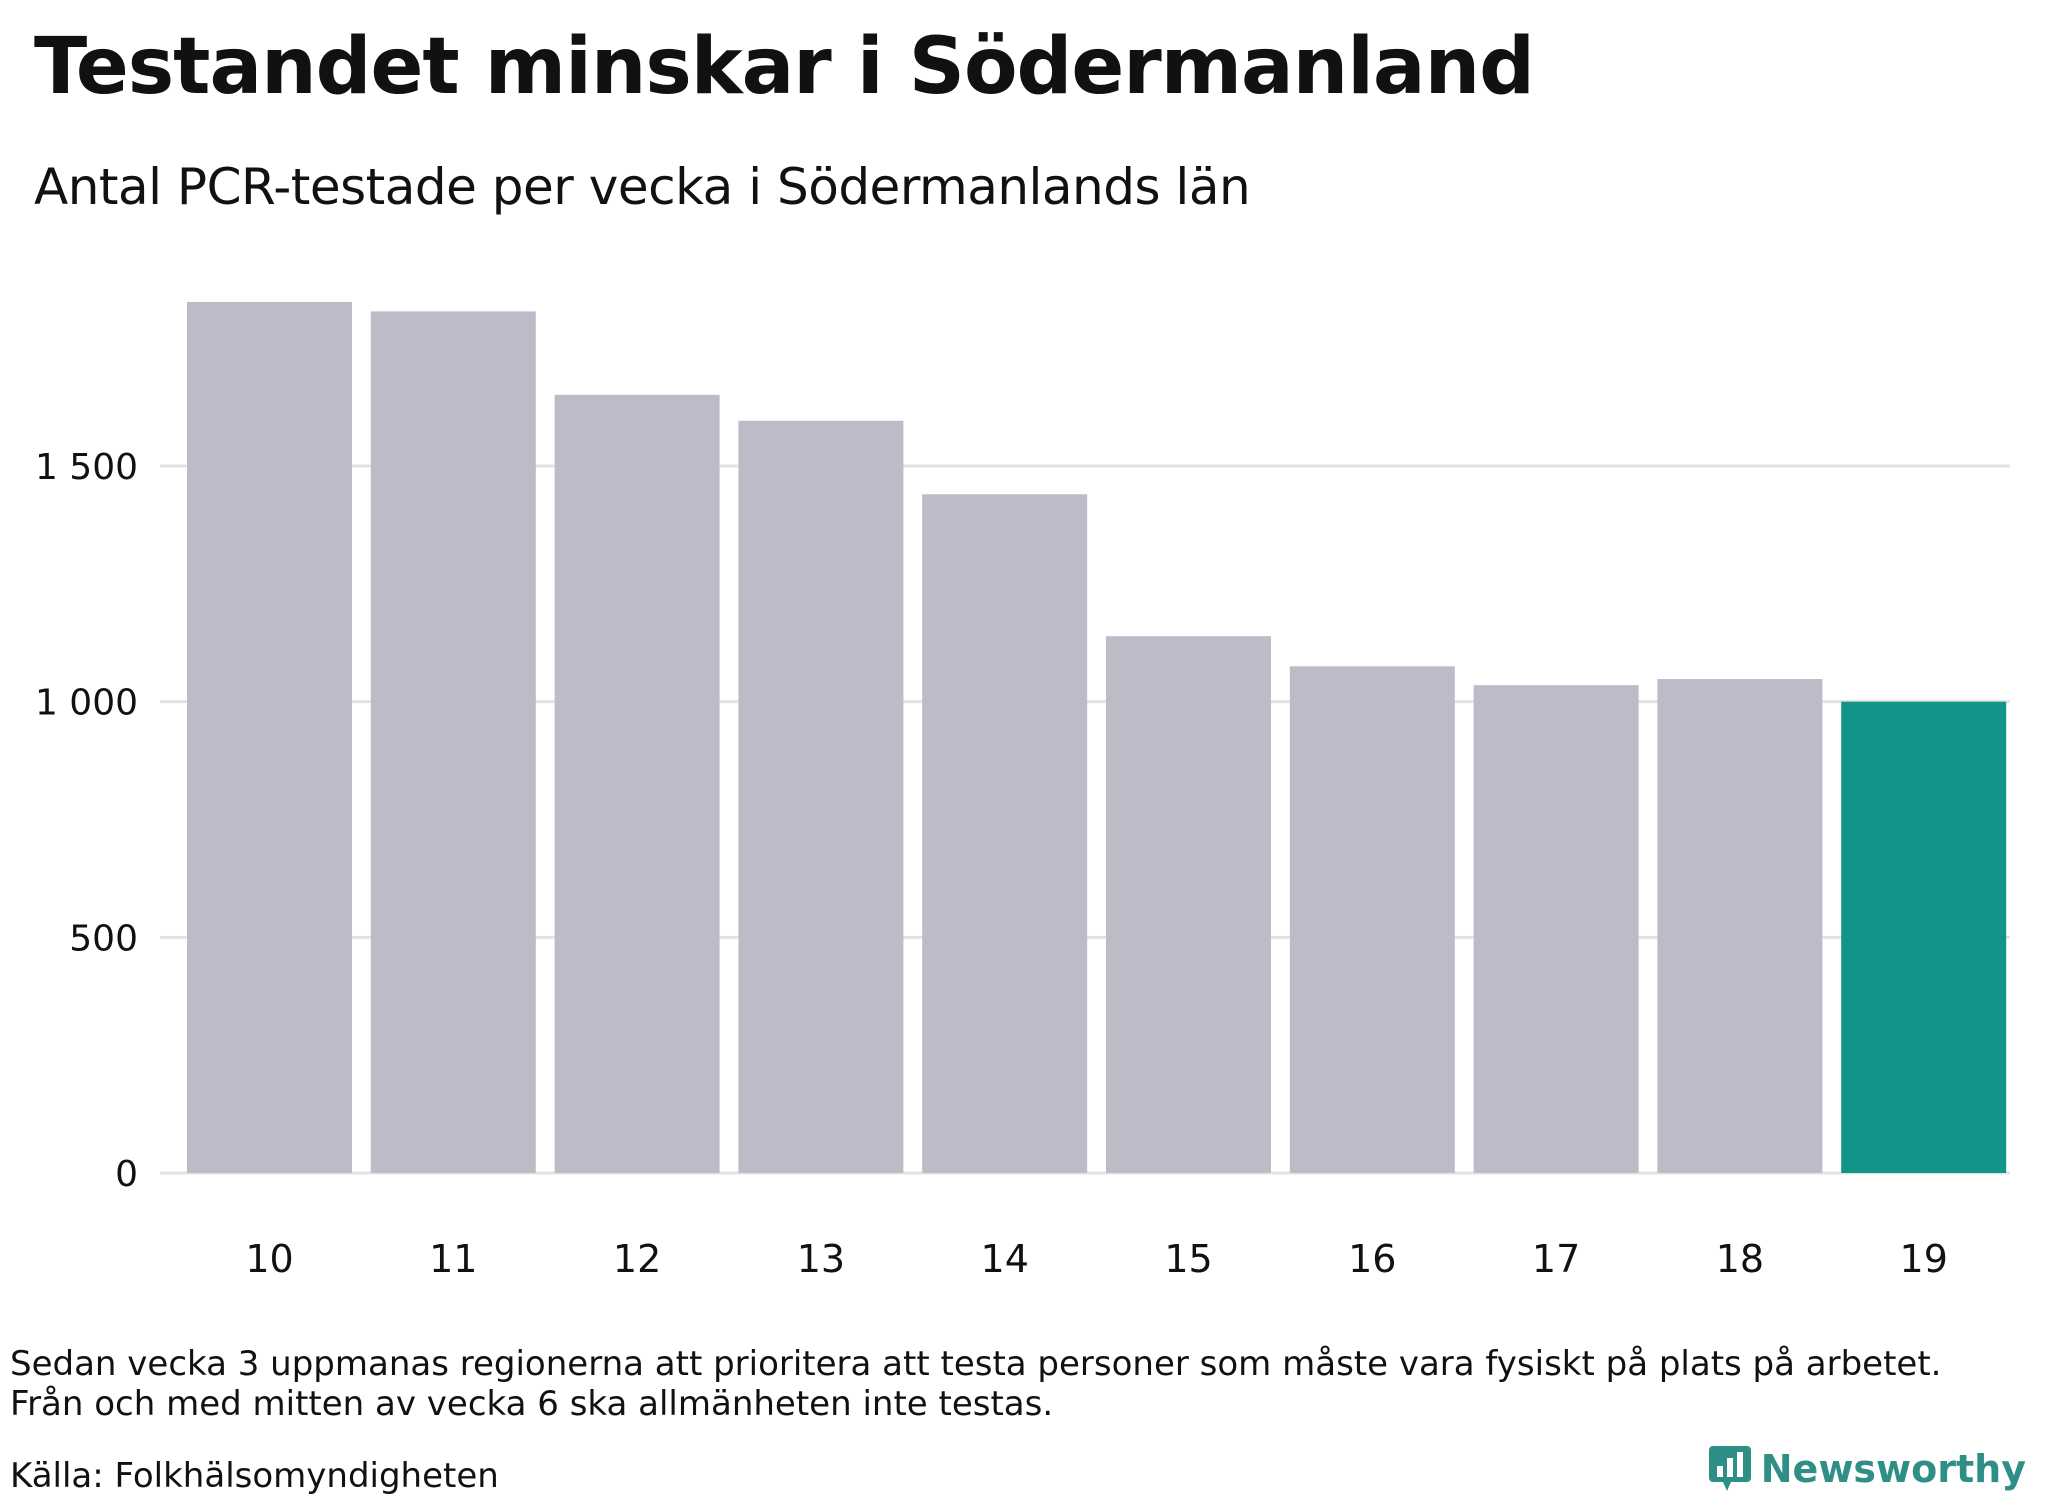 The image size is (2048, 1500). What do you see at coordinates (1924, 1259) in the screenshot?
I see `x-tick-label: 19` at bounding box center [1924, 1259].